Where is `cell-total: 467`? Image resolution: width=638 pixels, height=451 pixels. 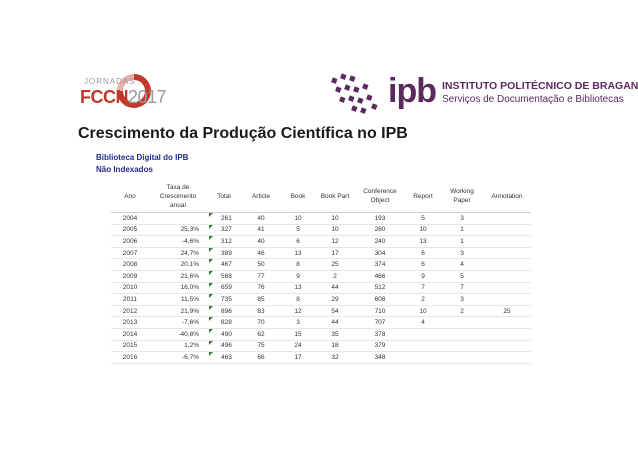
cell-total: 467 is located at coordinates (224, 264).